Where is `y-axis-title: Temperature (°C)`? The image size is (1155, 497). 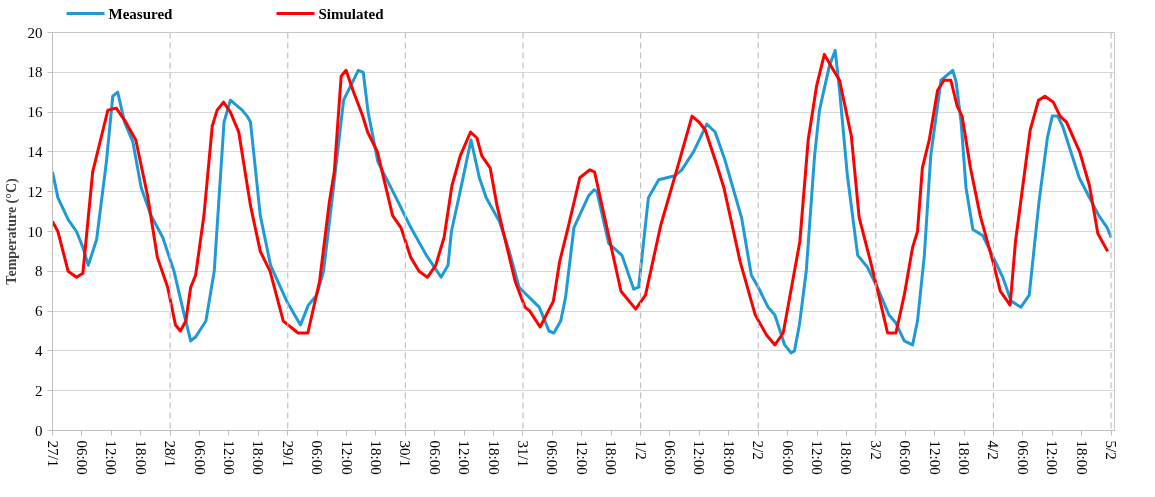 y-axis-title: Temperature (°C) is located at coordinates (11, 231).